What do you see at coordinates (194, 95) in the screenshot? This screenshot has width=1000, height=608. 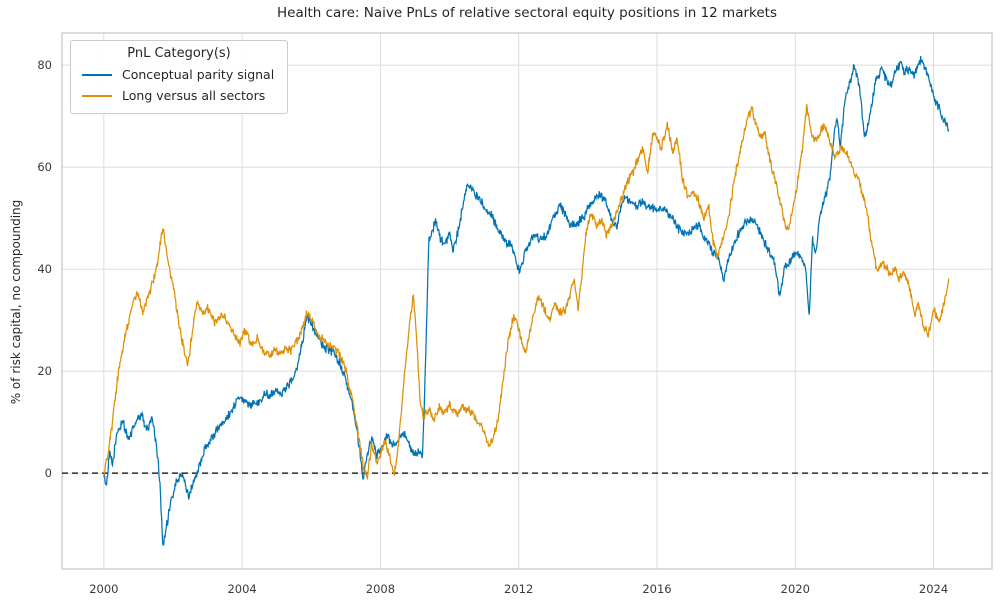 I see `legend-entry-label: Long versus all sectors` at bounding box center [194, 95].